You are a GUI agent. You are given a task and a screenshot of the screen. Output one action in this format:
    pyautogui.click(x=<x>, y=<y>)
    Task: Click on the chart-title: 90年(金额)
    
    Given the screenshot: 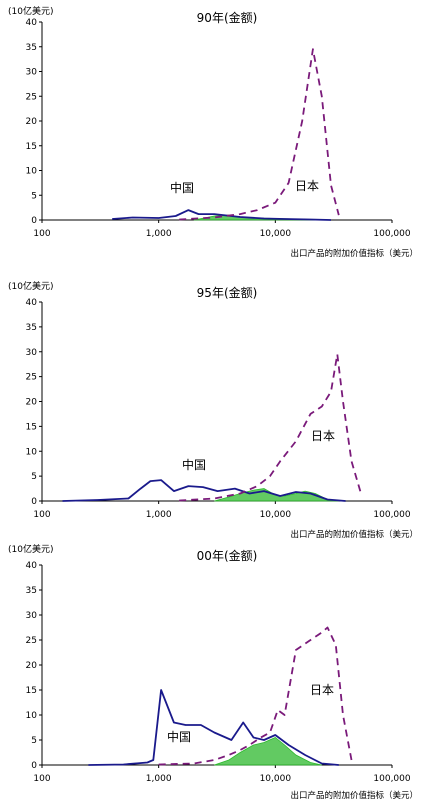 What is the action you would take?
    pyautogui.click(x=227, y=17)
    